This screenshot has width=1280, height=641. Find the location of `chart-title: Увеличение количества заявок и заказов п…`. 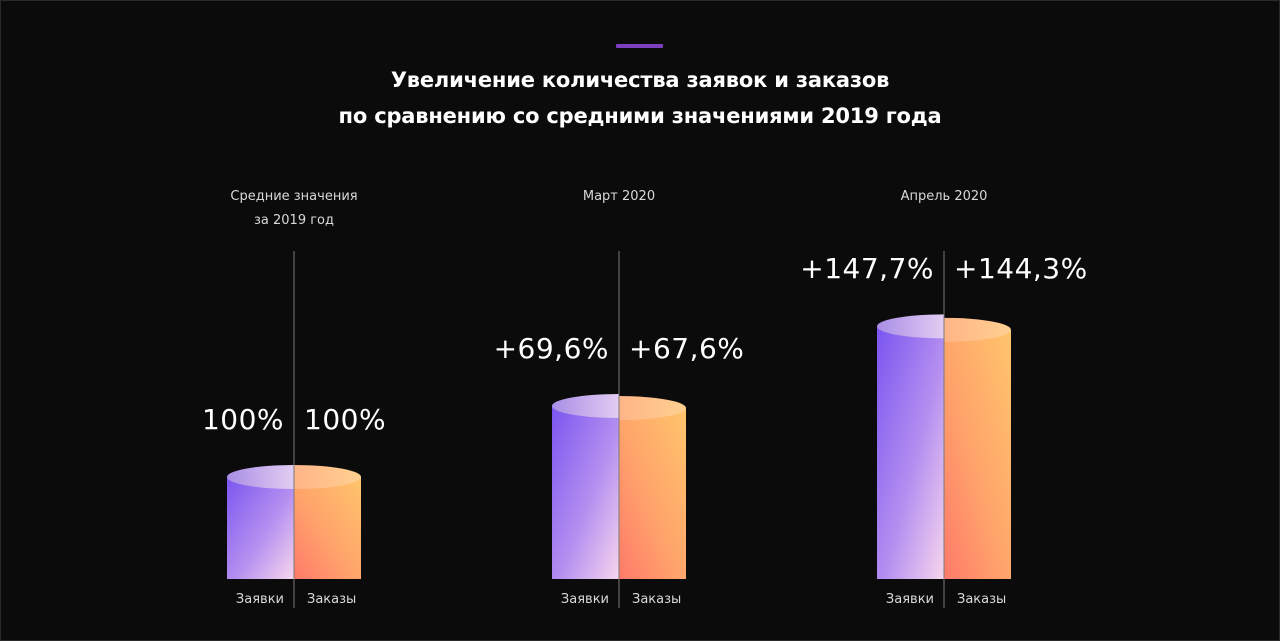

chart-title: Увеличение количества заявок и заказов п… is located at coordinates (640, 98).